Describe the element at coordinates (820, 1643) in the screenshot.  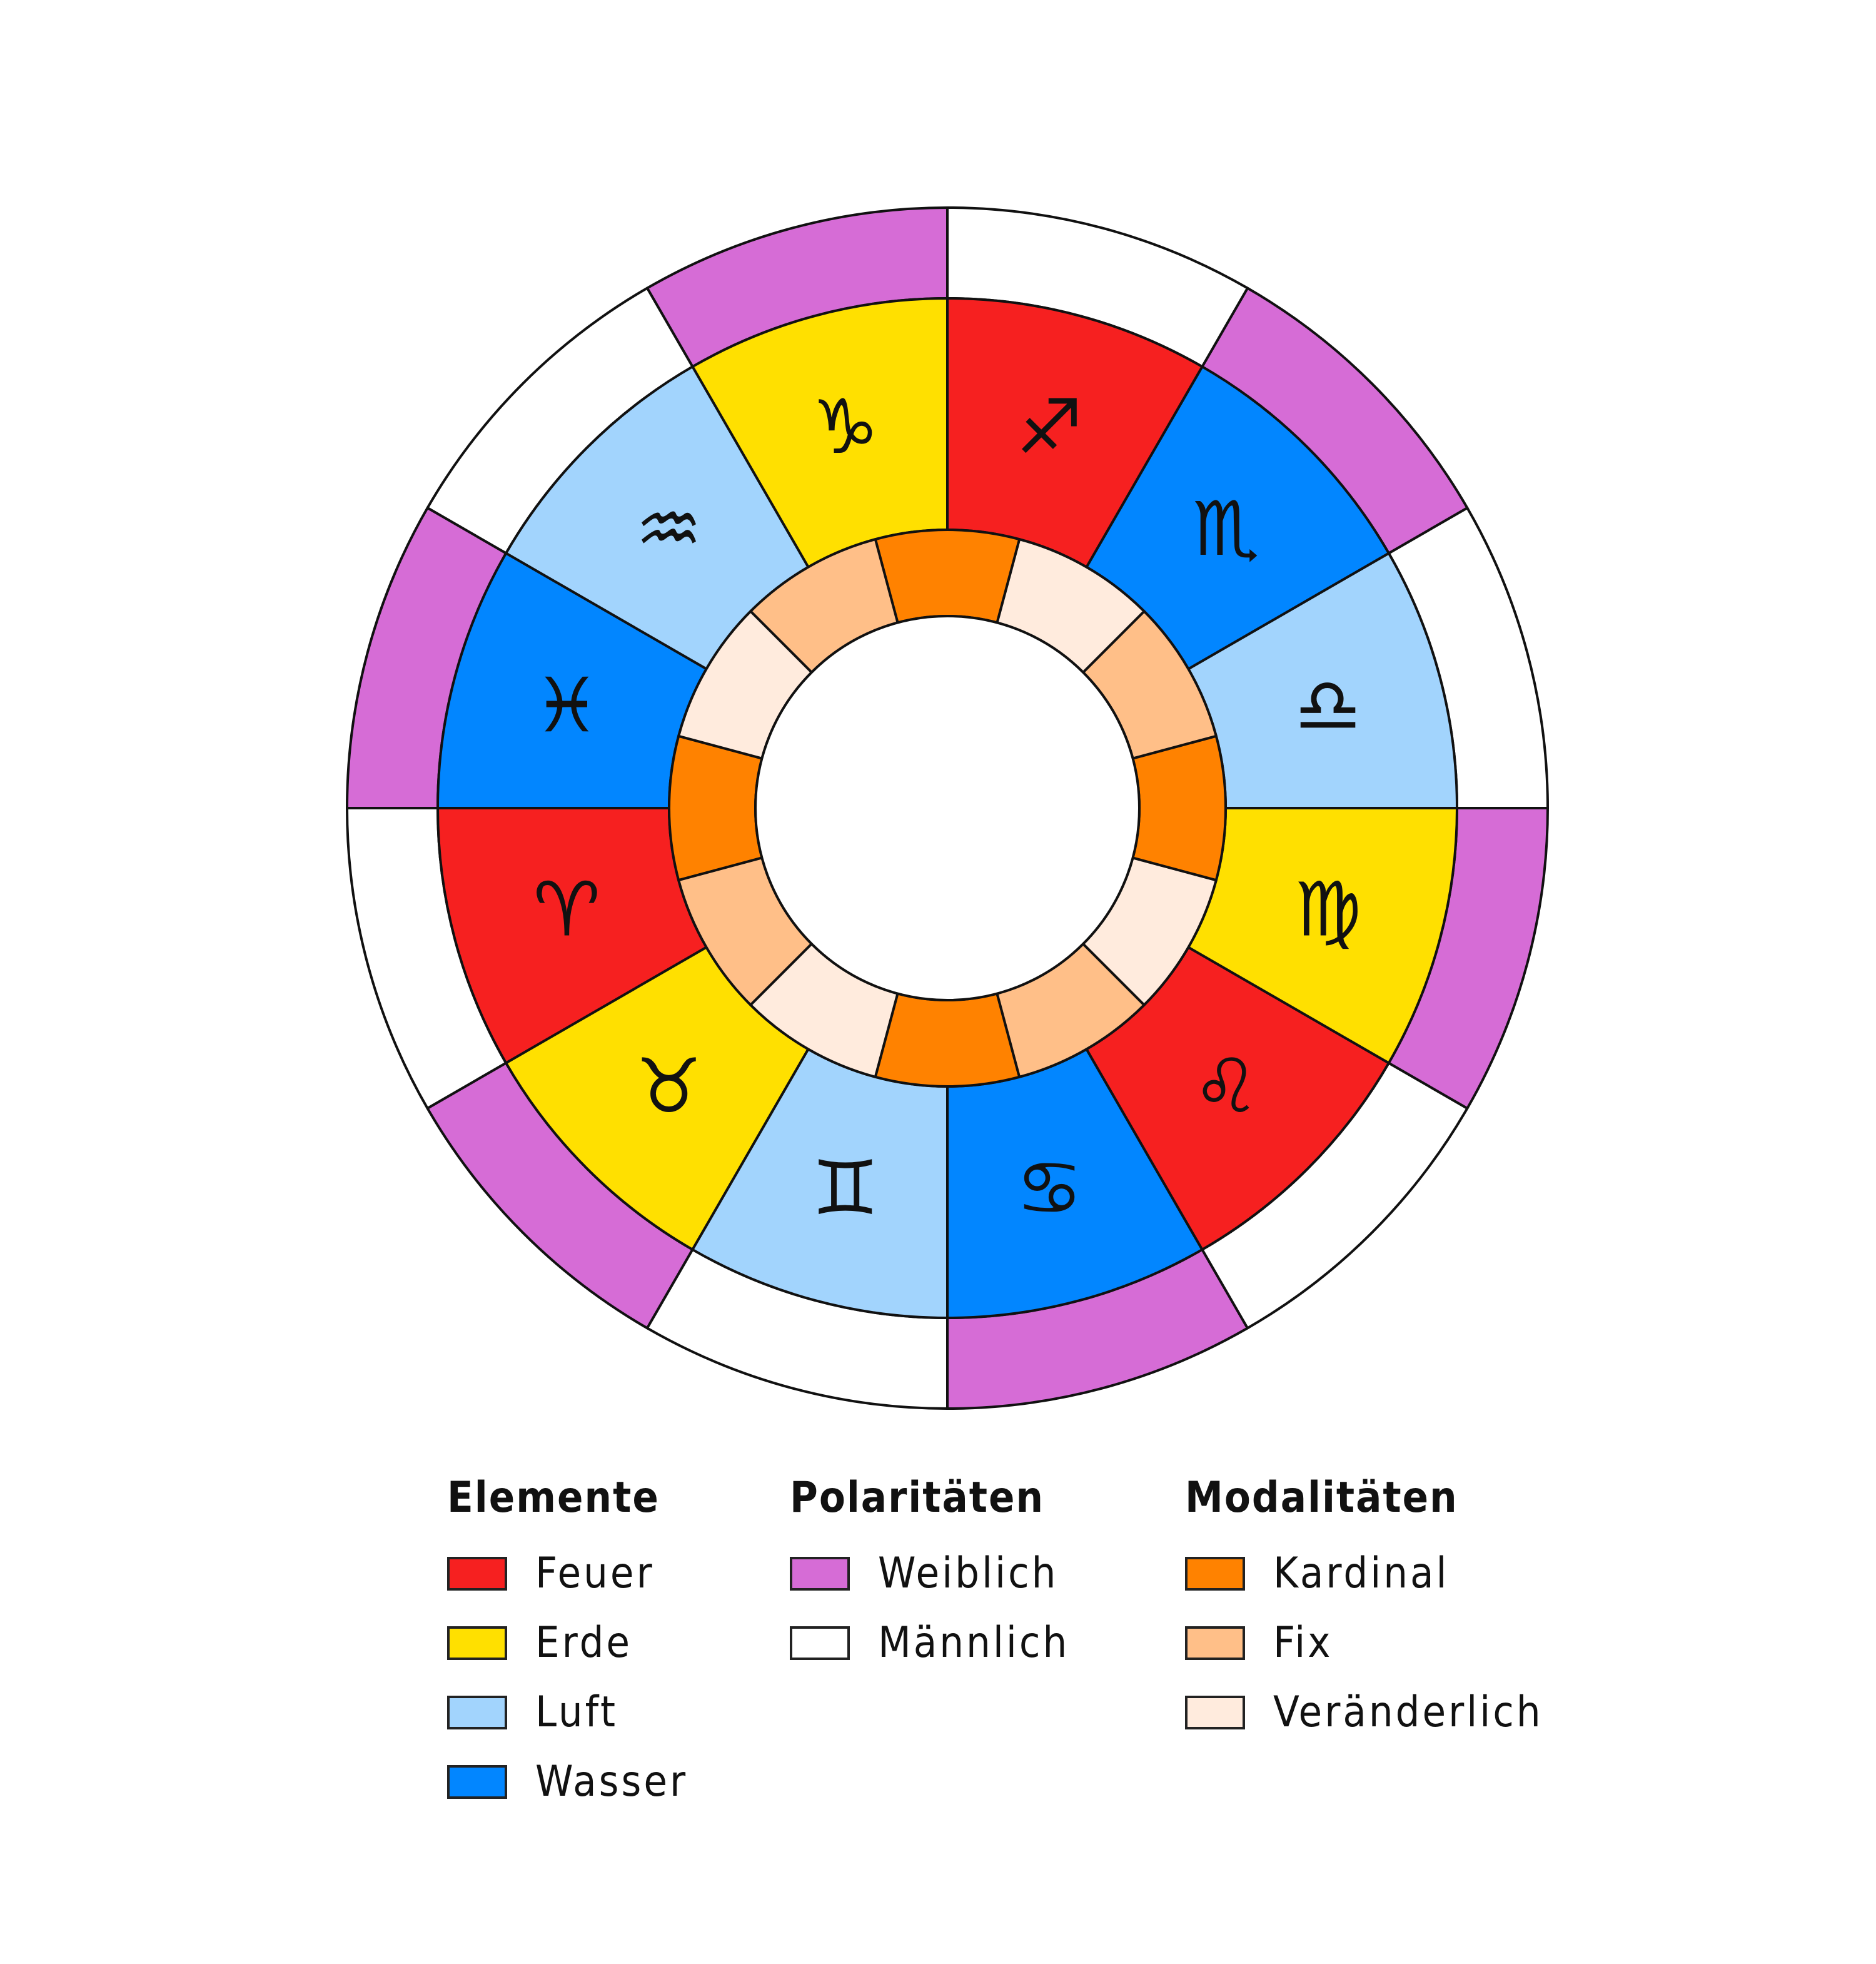
I see `legend-swatch-maennlich` at that location.